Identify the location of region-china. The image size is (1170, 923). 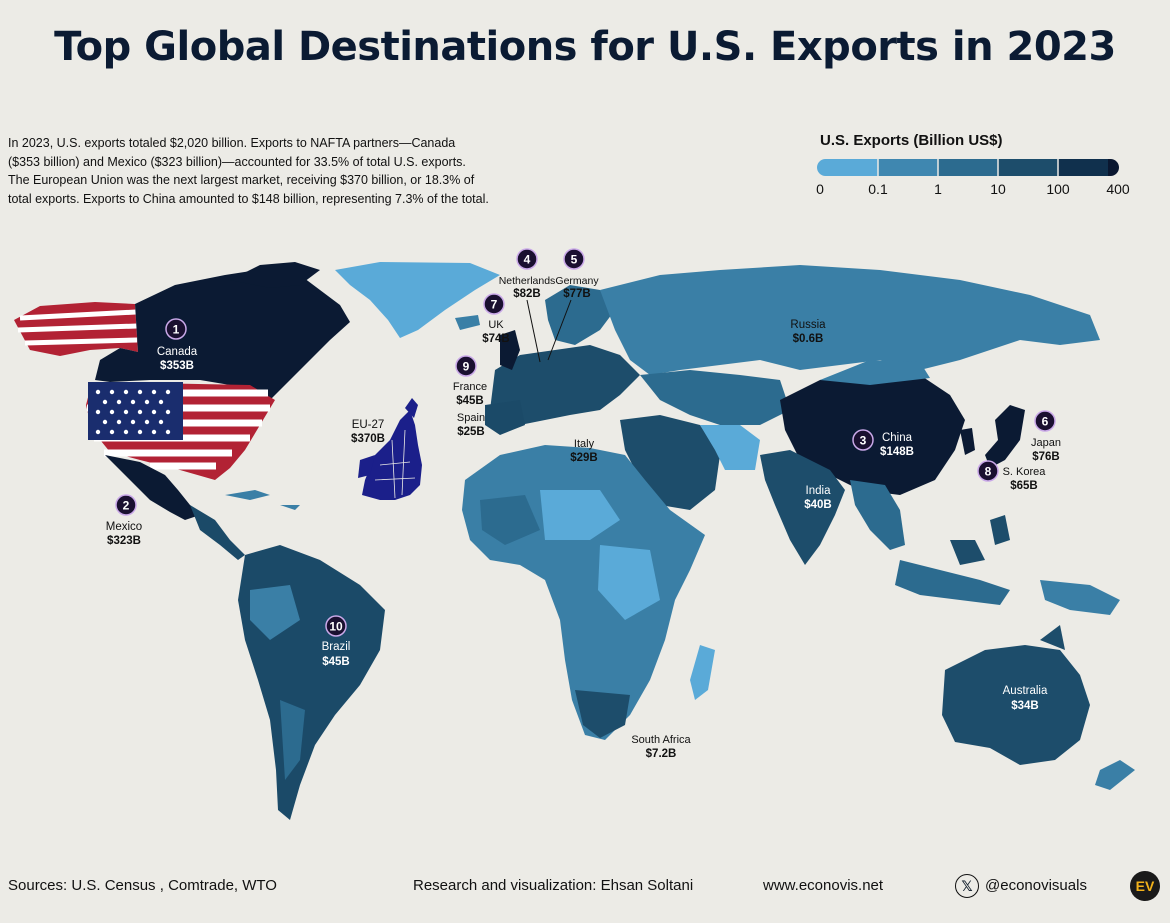
(872, 433).